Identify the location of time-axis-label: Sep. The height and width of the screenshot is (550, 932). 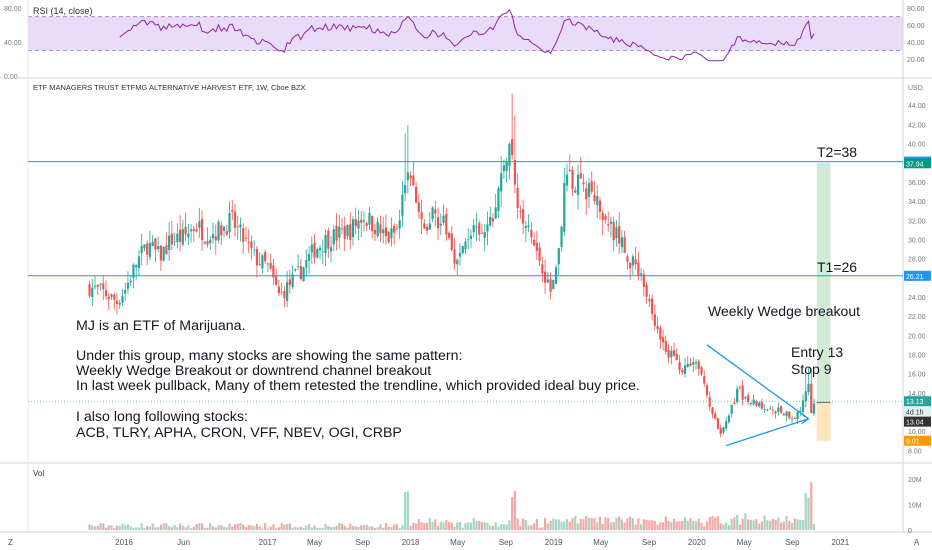
(792, 542).